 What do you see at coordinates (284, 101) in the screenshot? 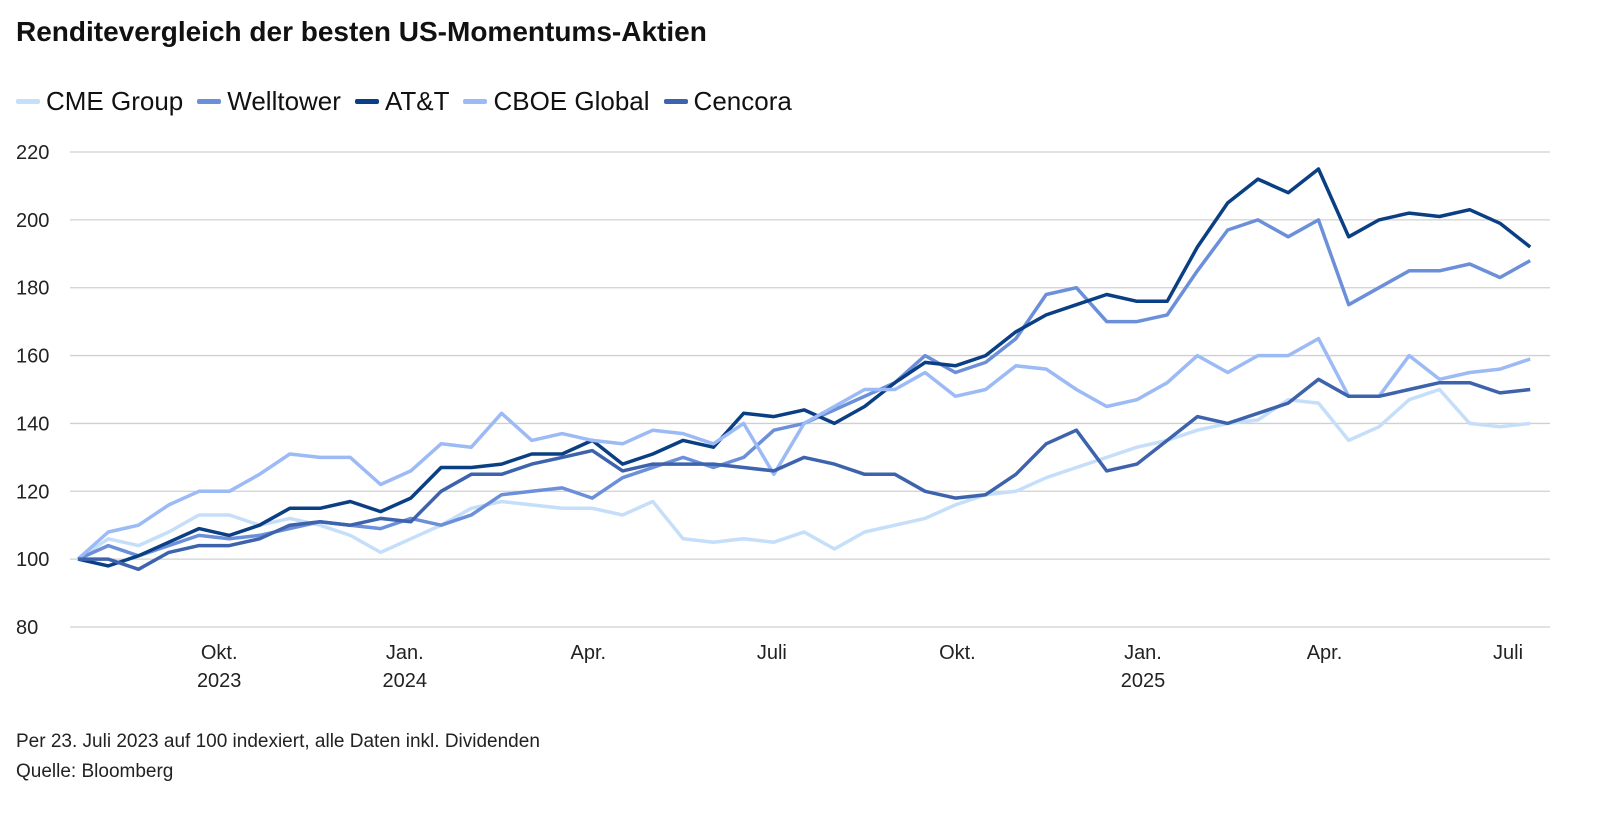
I see `legend-label: Welltower` at bounding box center [284, 101].